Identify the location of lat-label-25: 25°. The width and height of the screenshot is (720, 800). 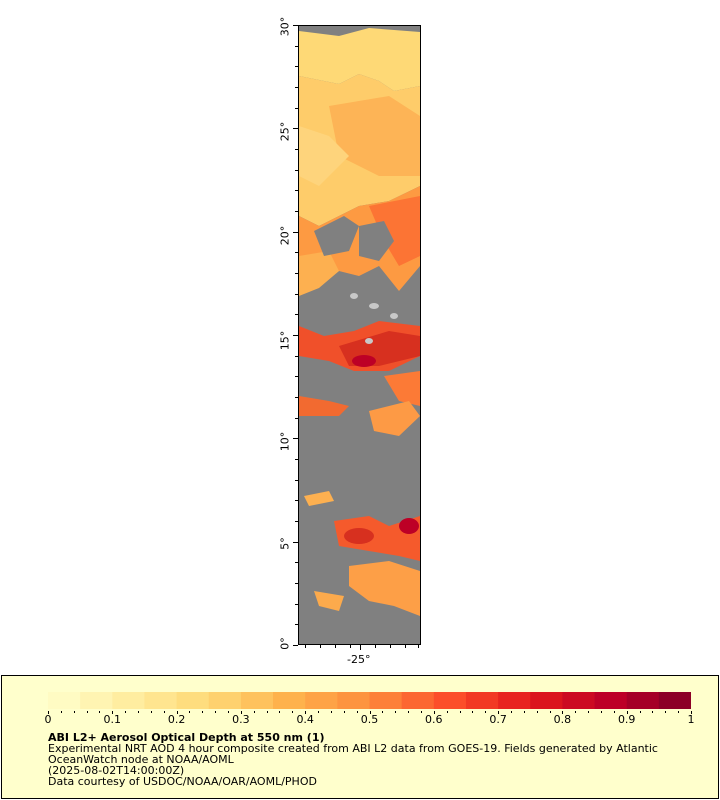
(285, 131).